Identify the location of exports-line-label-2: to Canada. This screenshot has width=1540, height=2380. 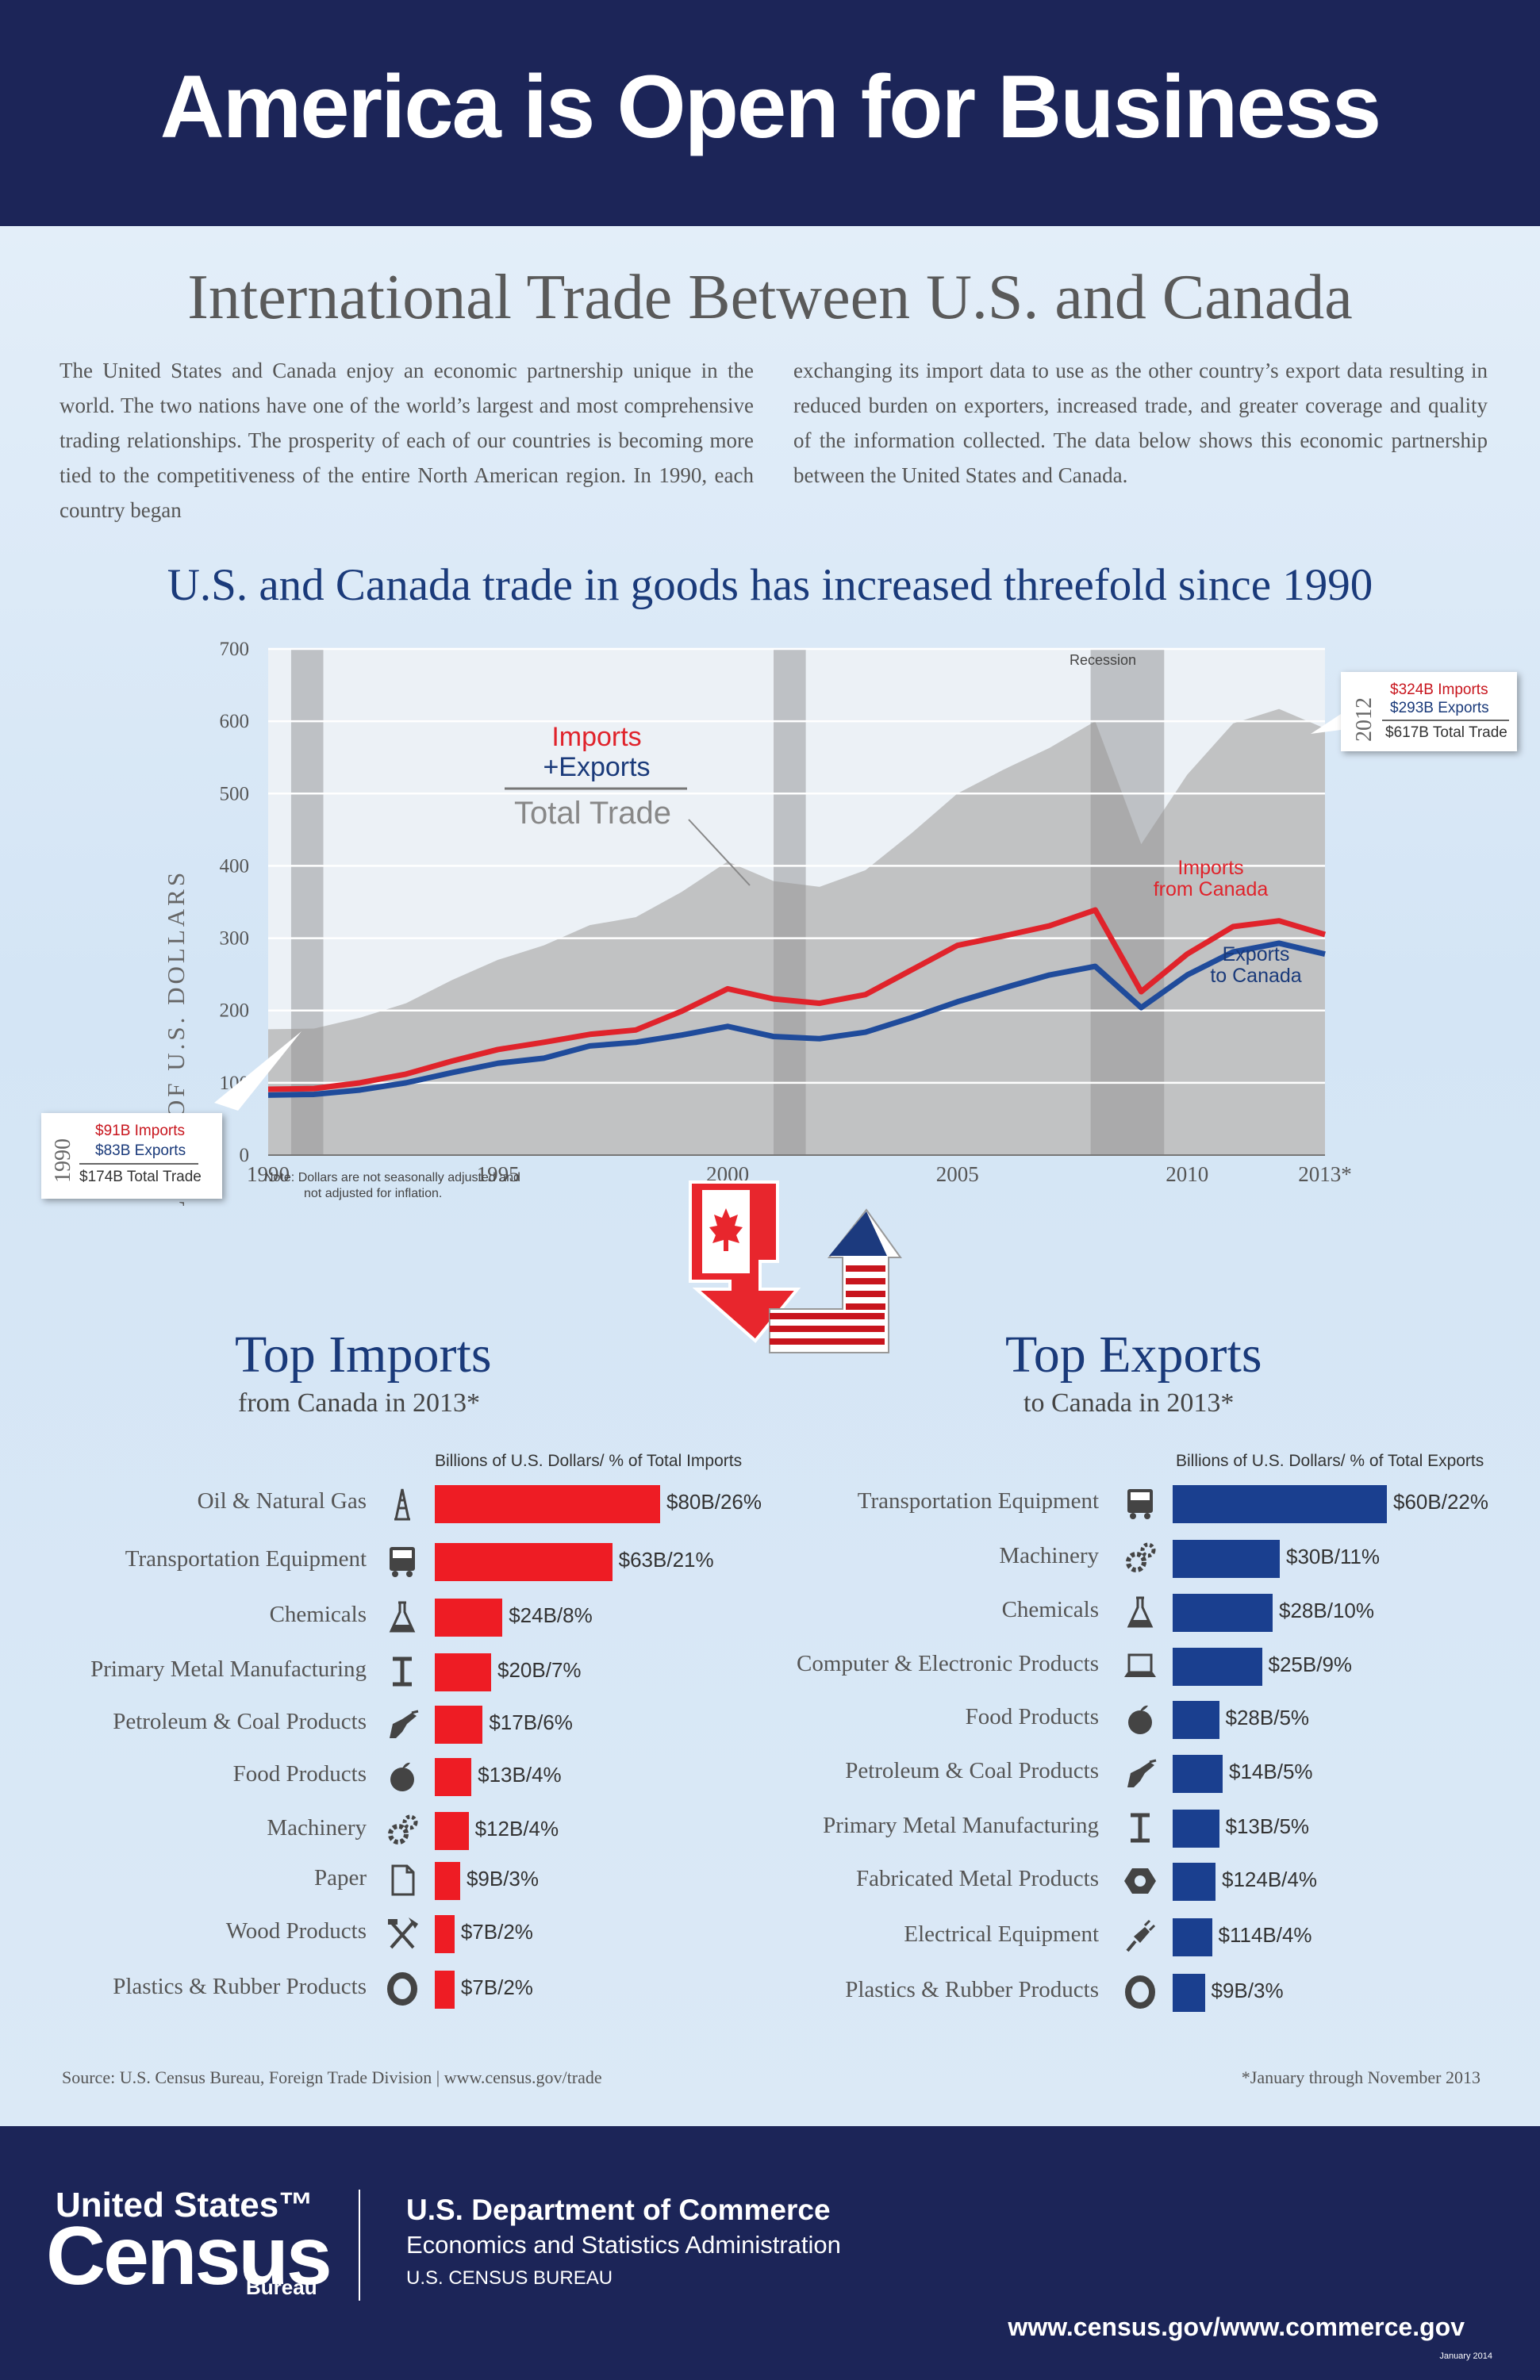
(1255, 976).